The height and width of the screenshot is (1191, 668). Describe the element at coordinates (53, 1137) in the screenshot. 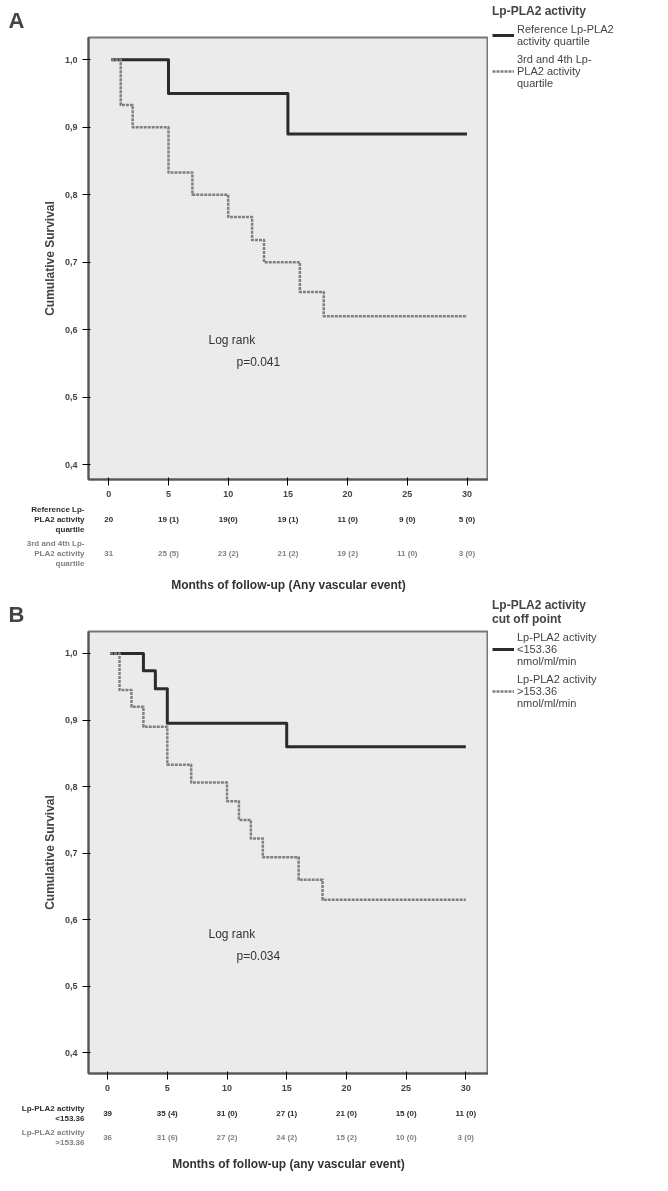

I see `text: Lp-PLA2 activity >153.36` at that location.